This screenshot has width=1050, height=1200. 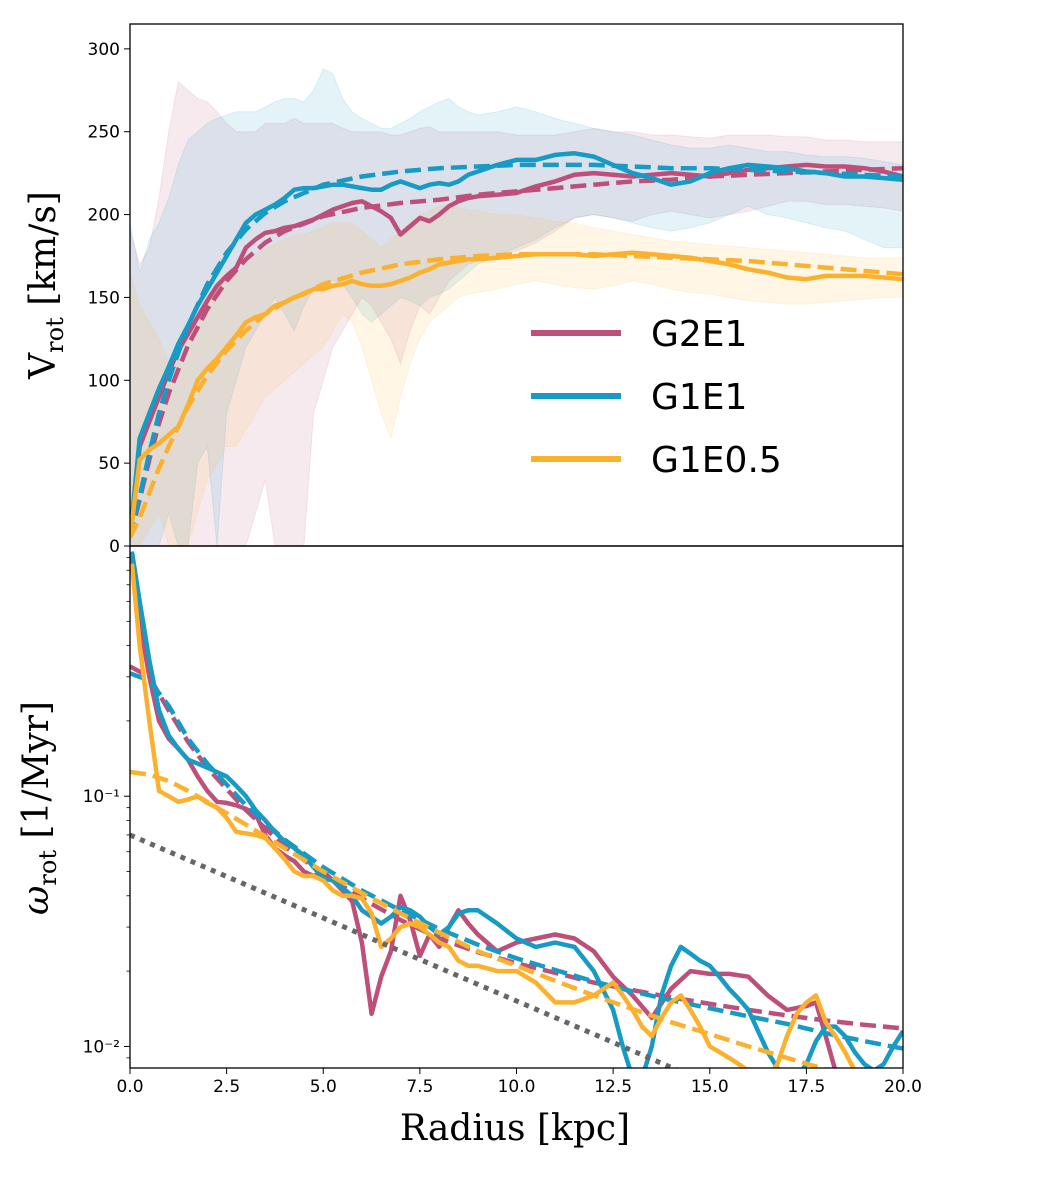 What do you see at coordinates (46, 285) in the screenshot?
I see `top-y-axis-label: Vrot [km/s]` at bounding box center [46, 285].